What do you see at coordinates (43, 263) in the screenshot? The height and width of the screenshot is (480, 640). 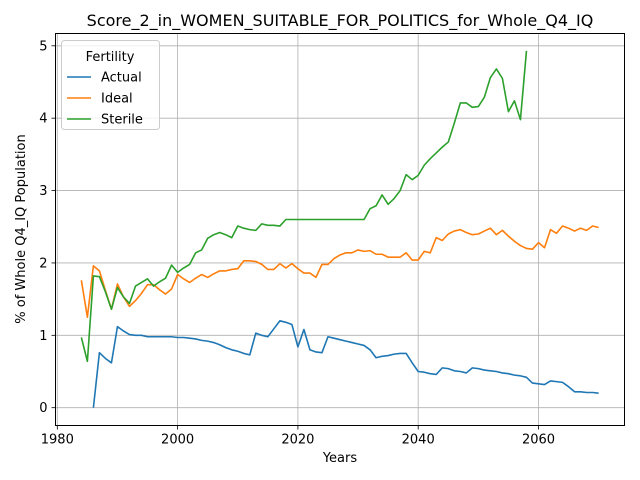 I see `y-tick-label: 2` at bounding box center [43, 263].